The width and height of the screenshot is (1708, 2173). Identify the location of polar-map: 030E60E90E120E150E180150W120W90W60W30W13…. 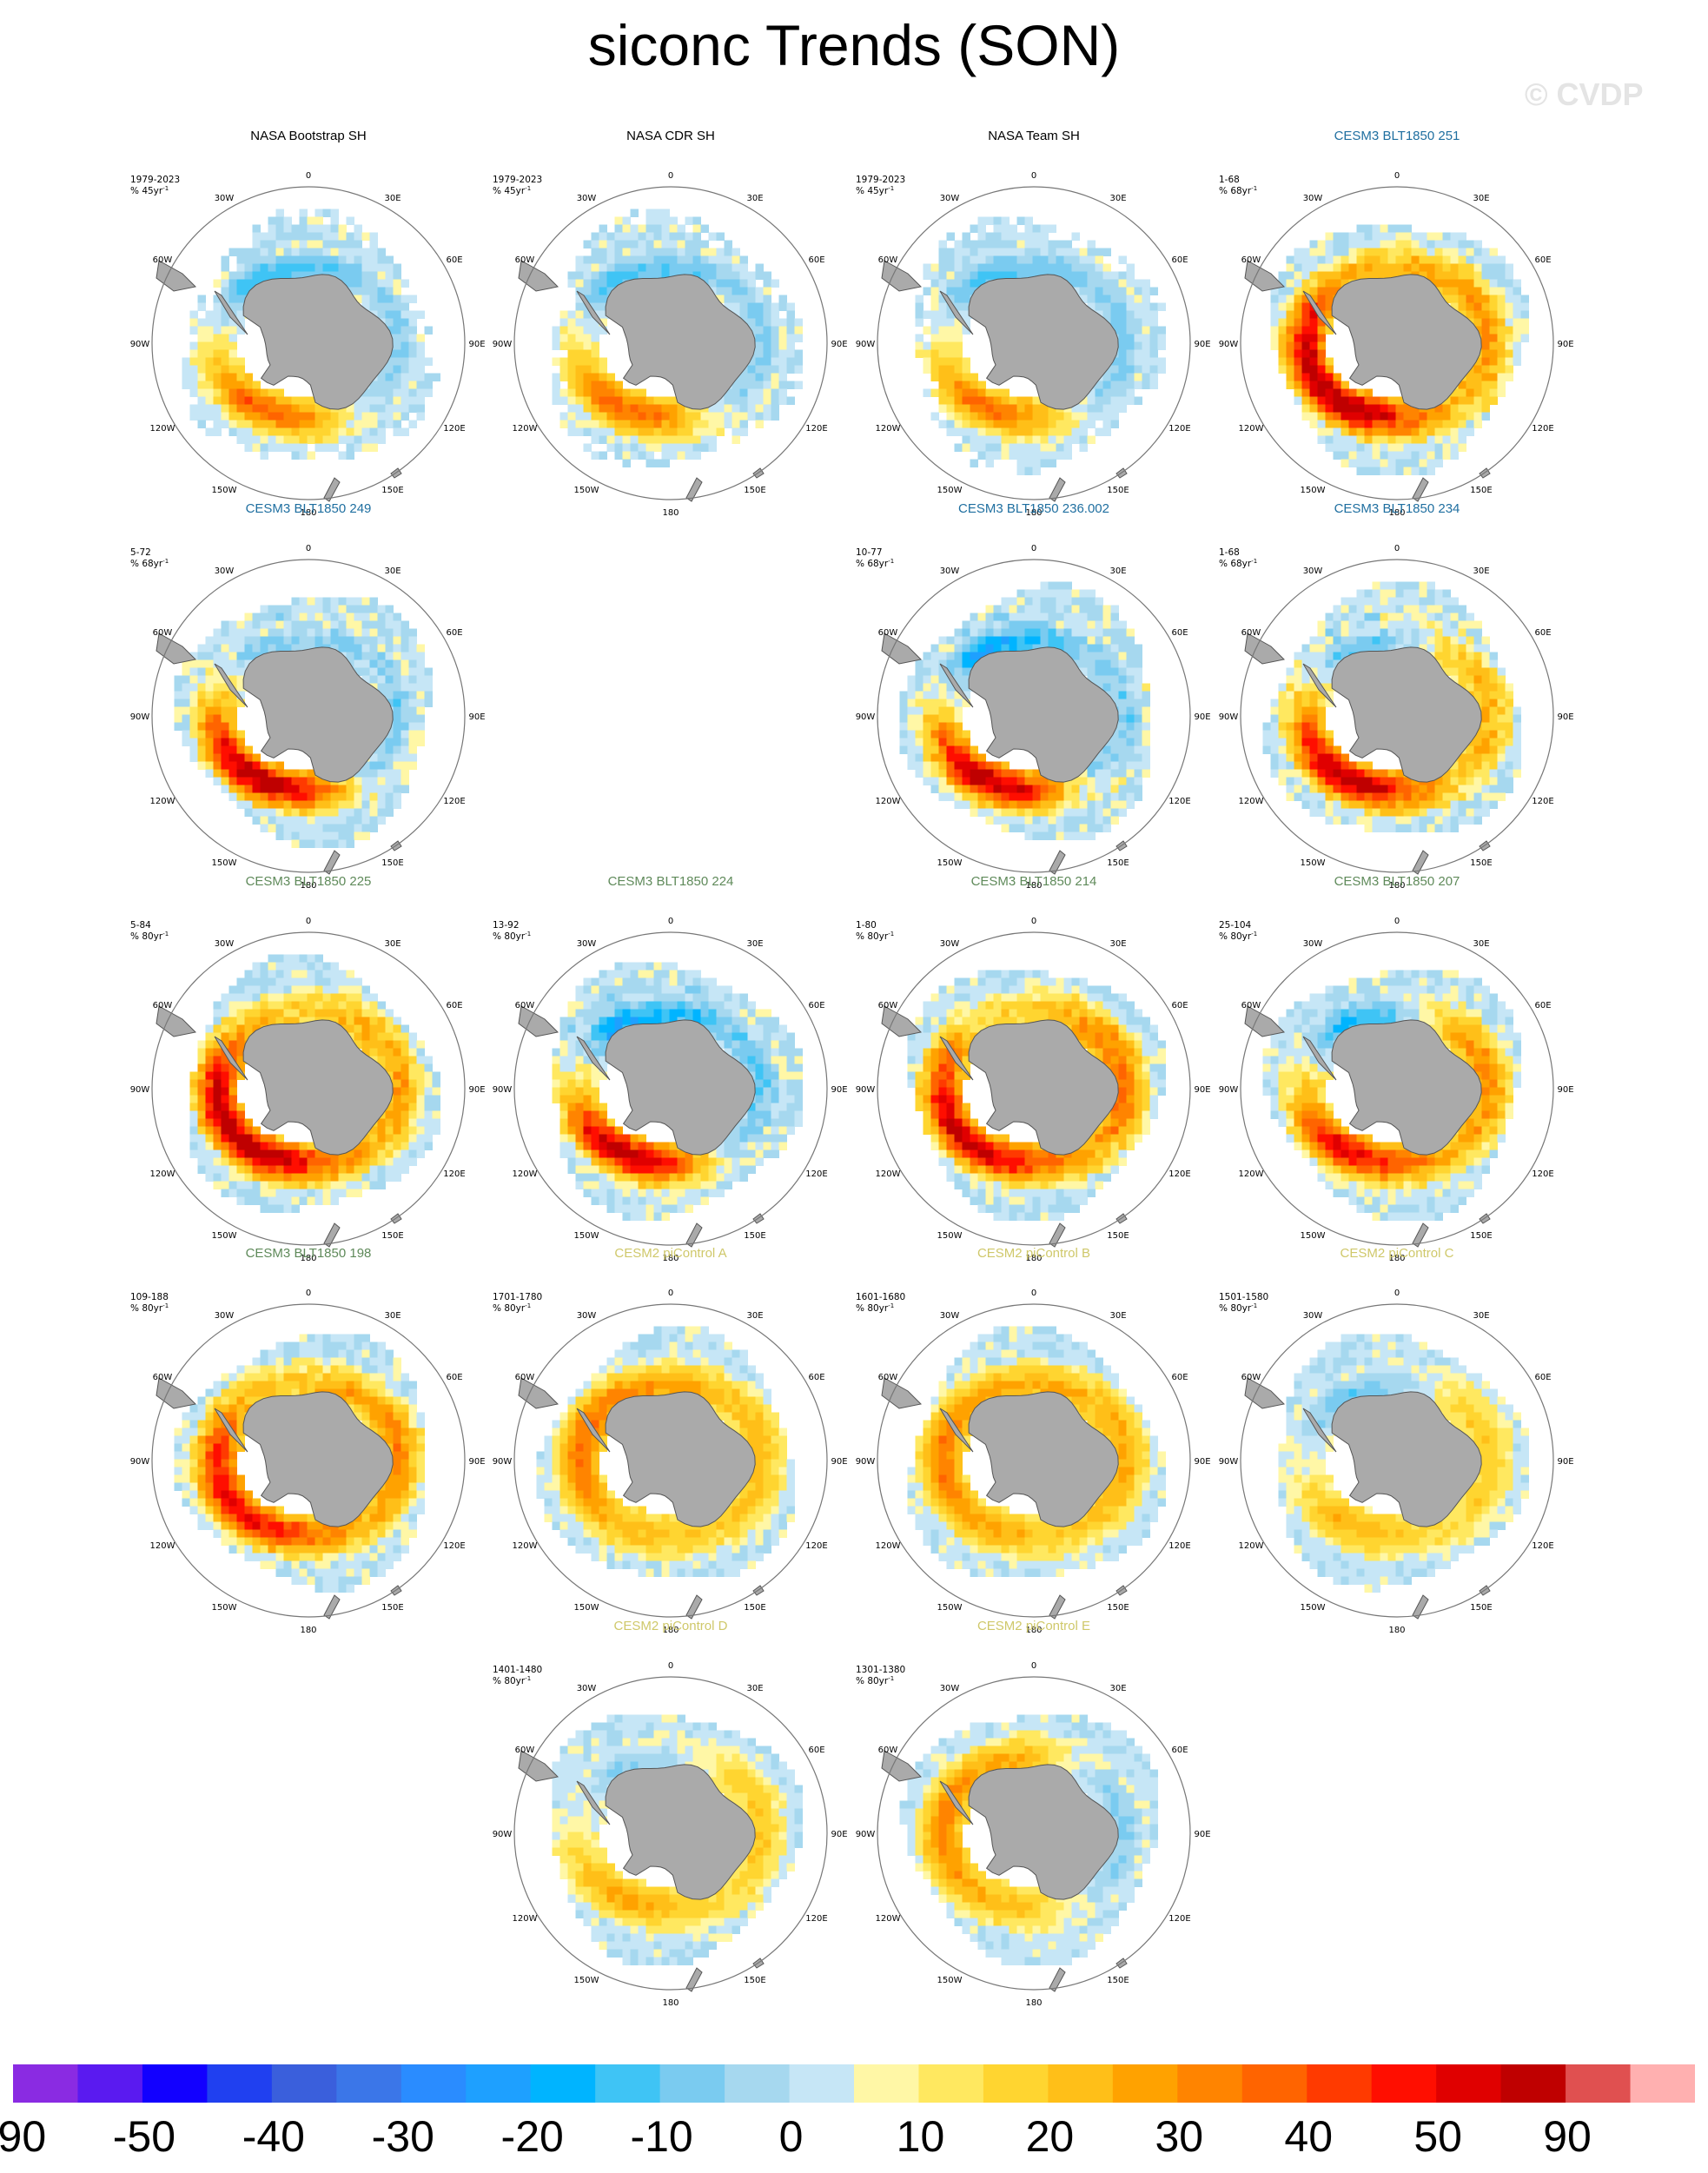
(1034, 1818).